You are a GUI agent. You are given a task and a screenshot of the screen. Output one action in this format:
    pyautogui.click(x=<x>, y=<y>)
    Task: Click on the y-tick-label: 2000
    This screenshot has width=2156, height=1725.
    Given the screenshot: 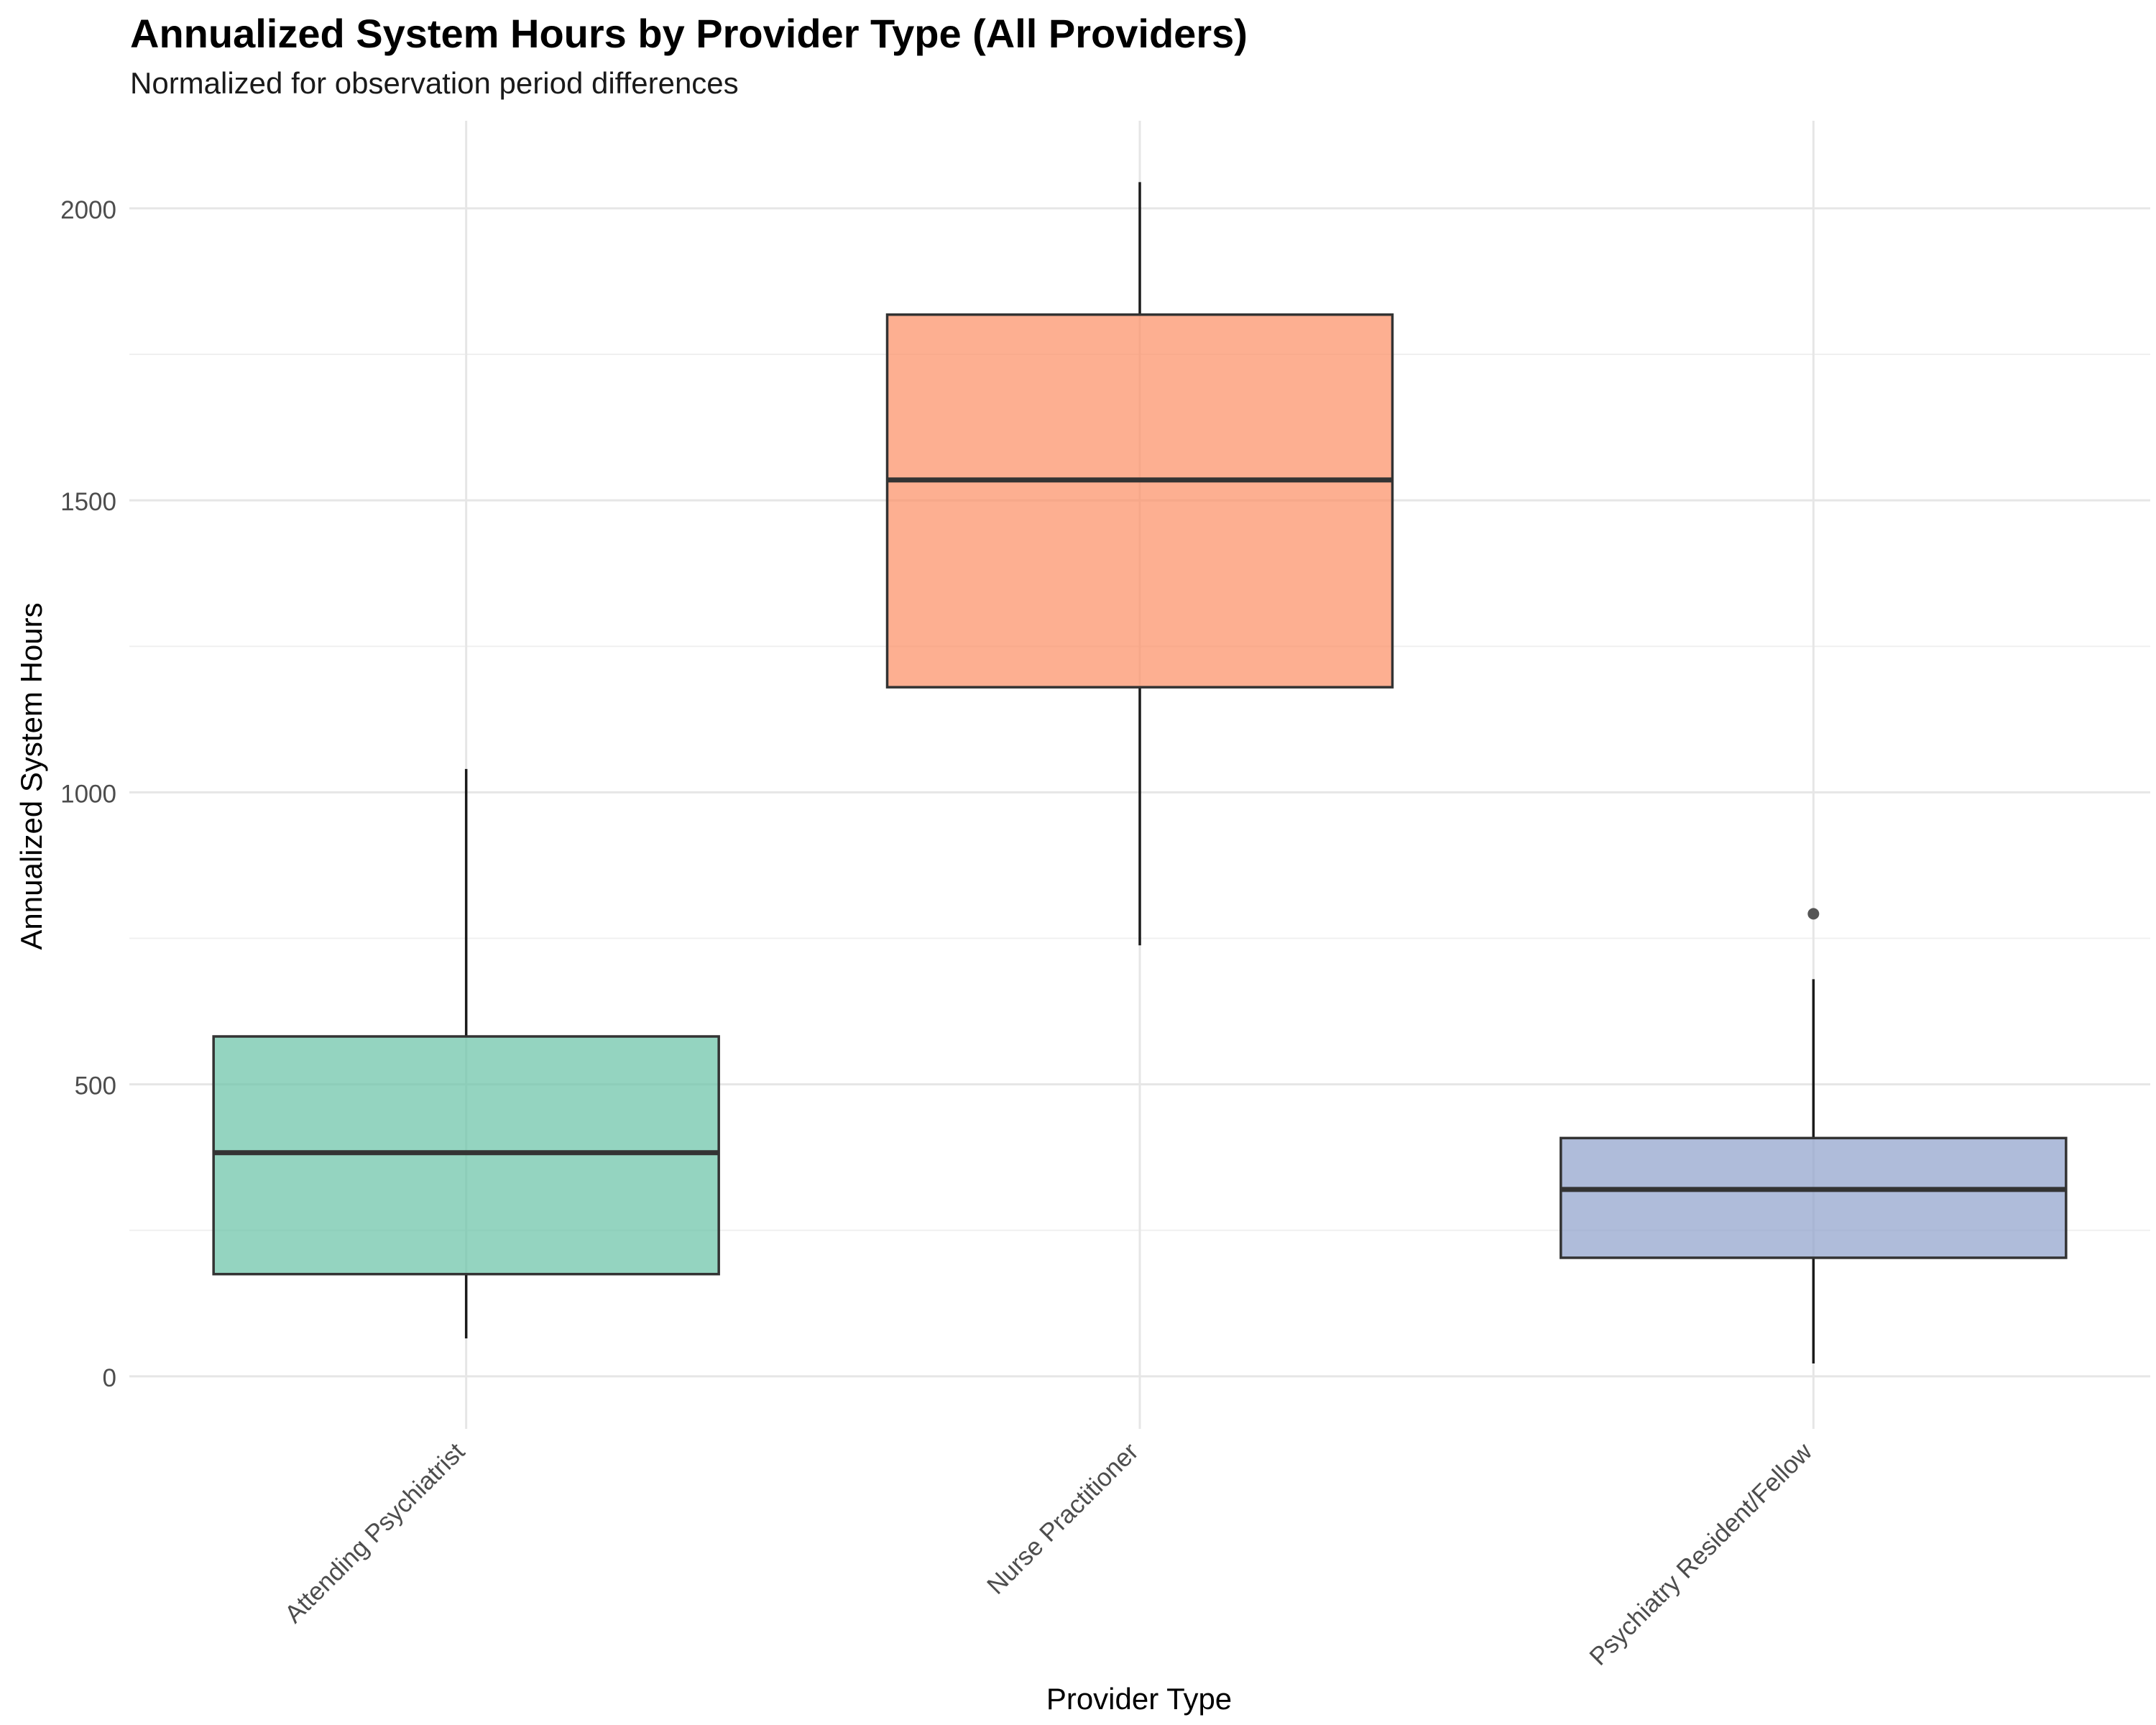 What is the action you would take?
    pyautogui.click(x=88, y=210)
    